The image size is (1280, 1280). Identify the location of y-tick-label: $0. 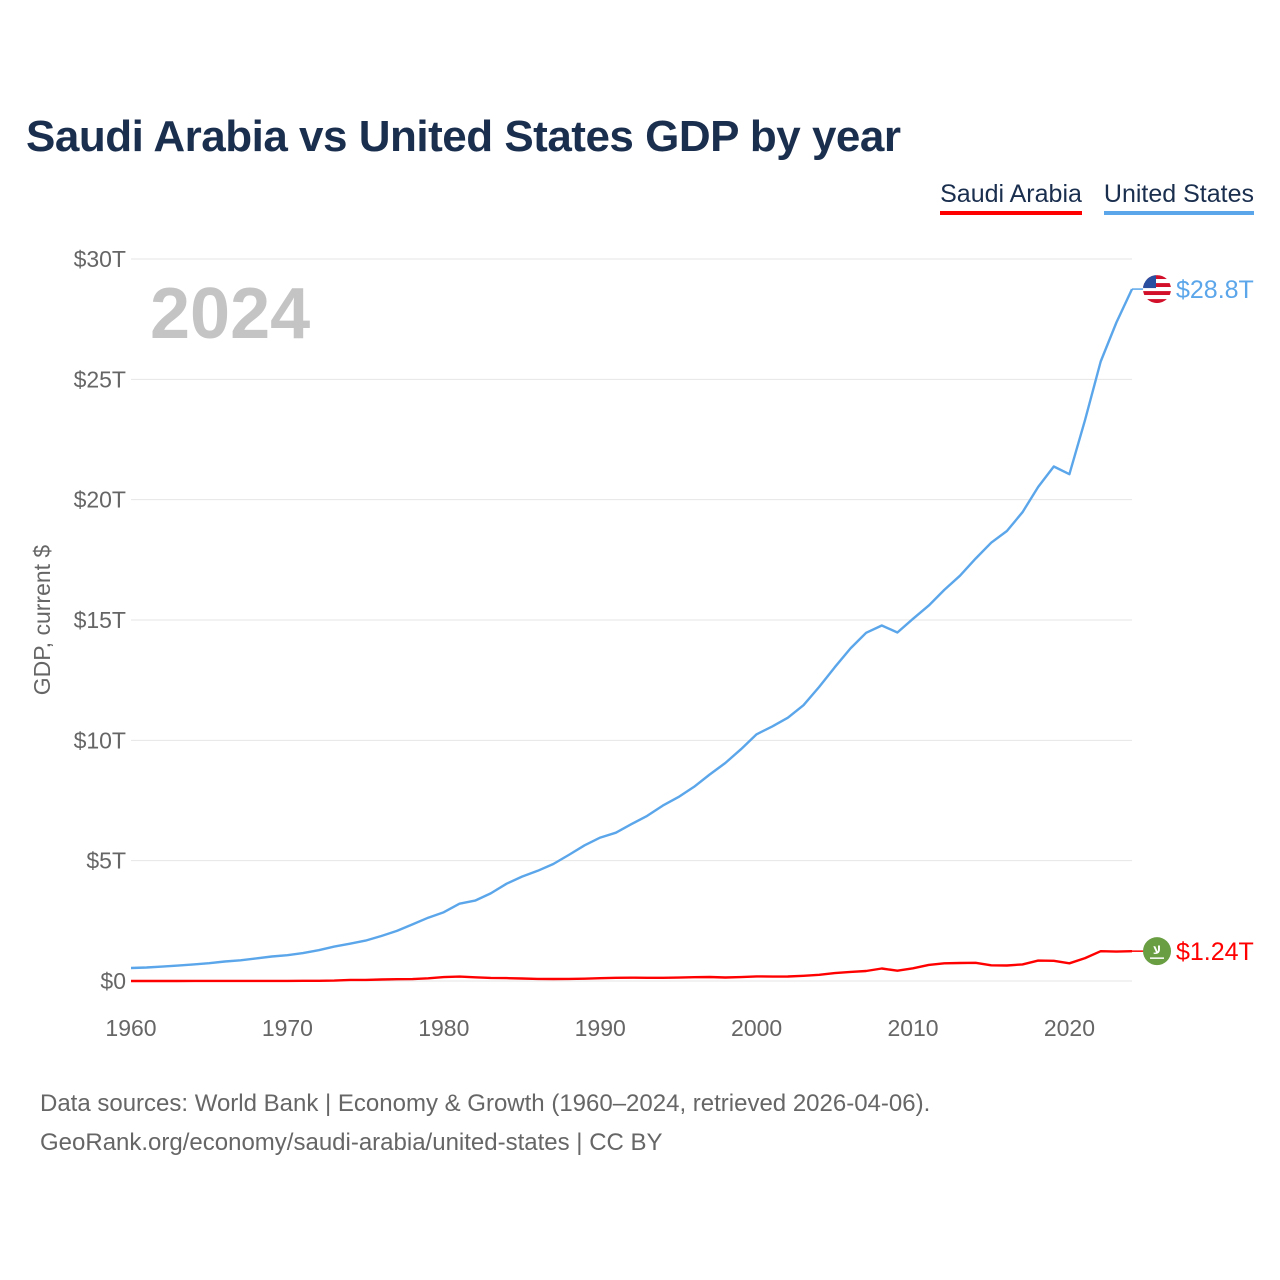
(113, 981).